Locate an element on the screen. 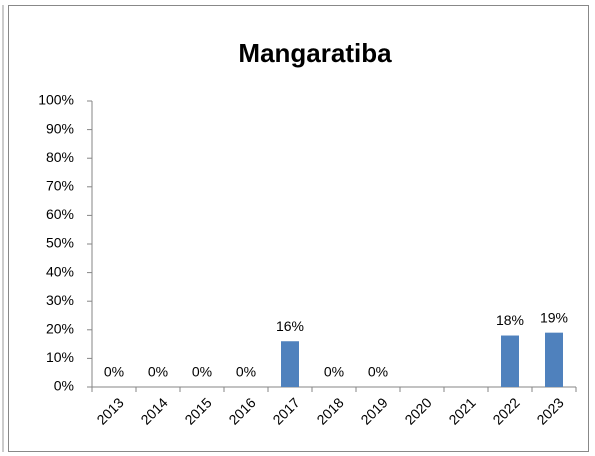 This screenshot has height=456, width=595. data-label: 19% is located at coordinates (554, 317).